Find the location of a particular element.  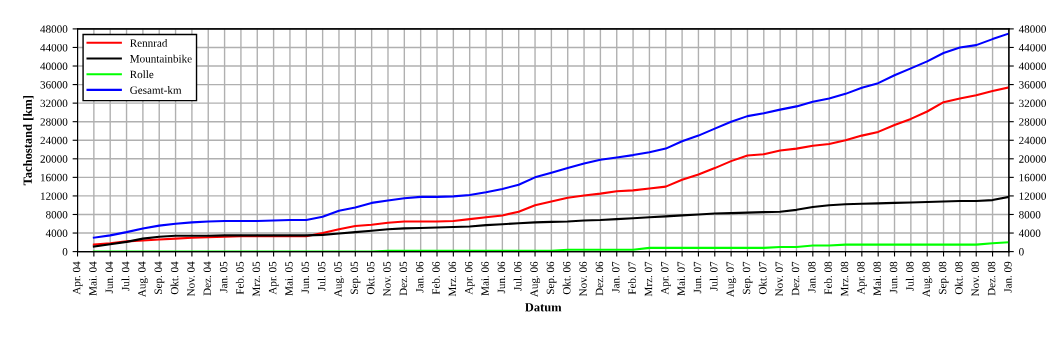

x-tick-label: Mai. 06 is located at coordinates (485, 278).